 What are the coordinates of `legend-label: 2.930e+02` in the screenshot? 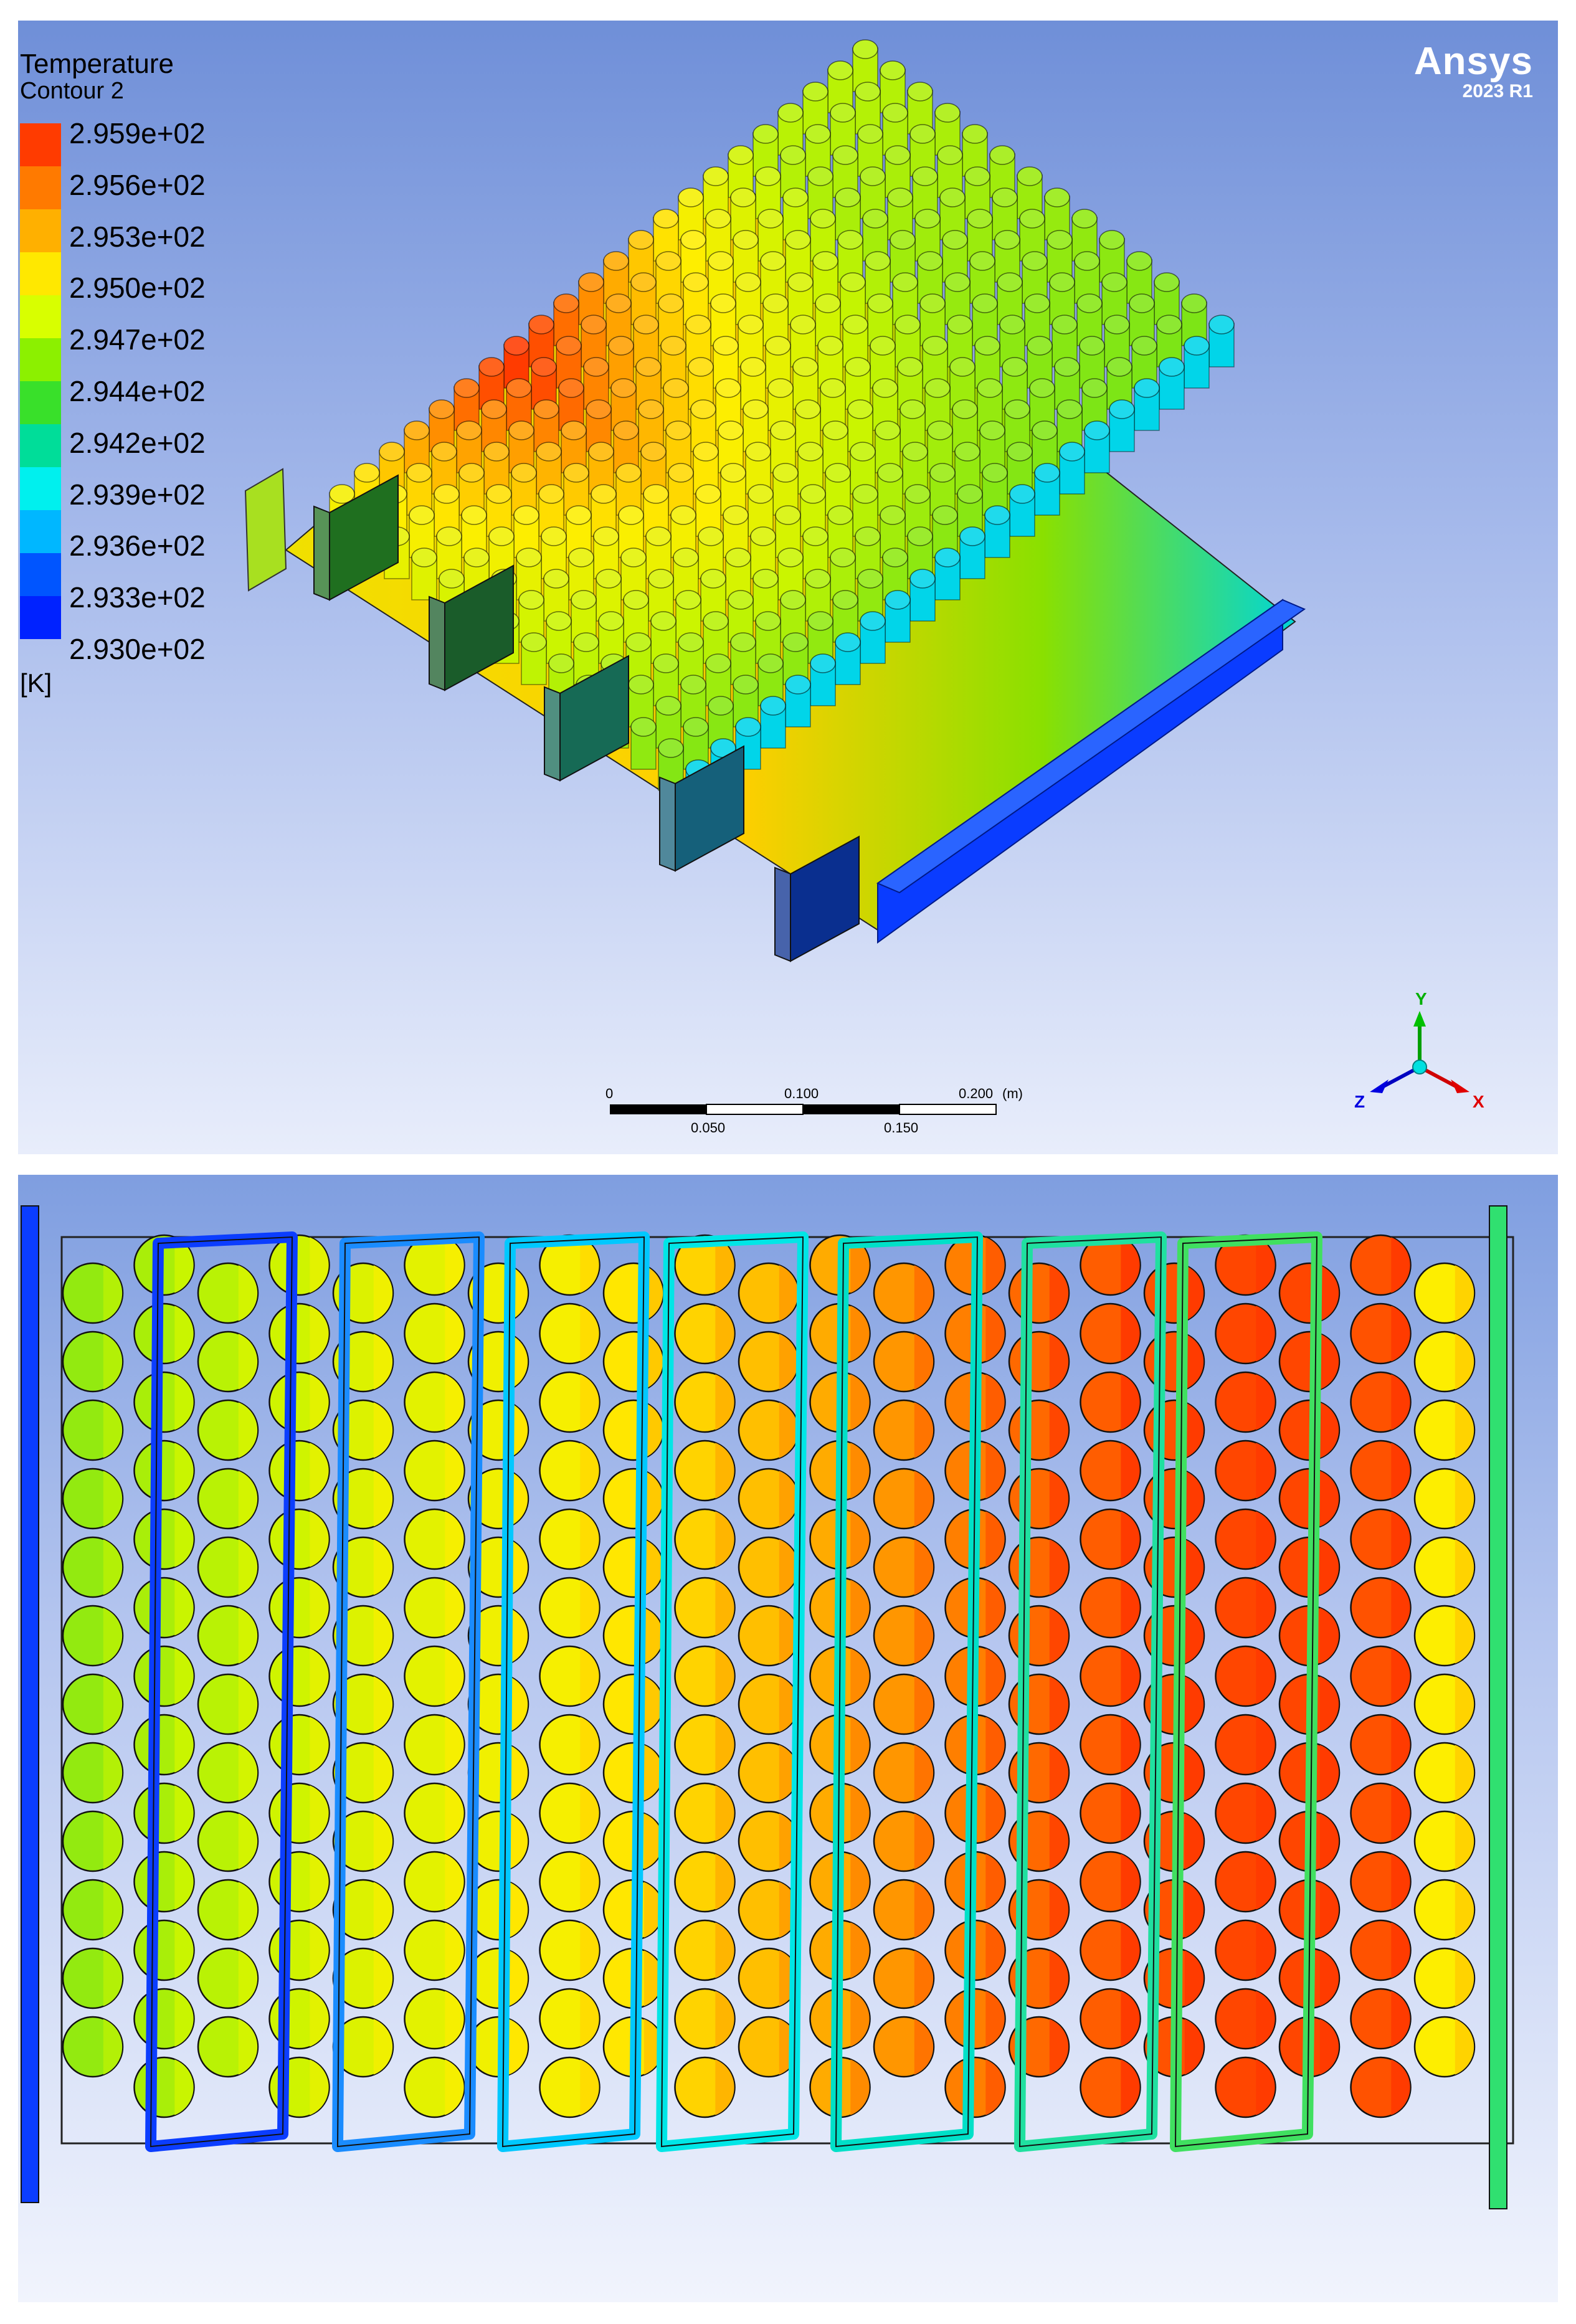 It's located at (137, 649).